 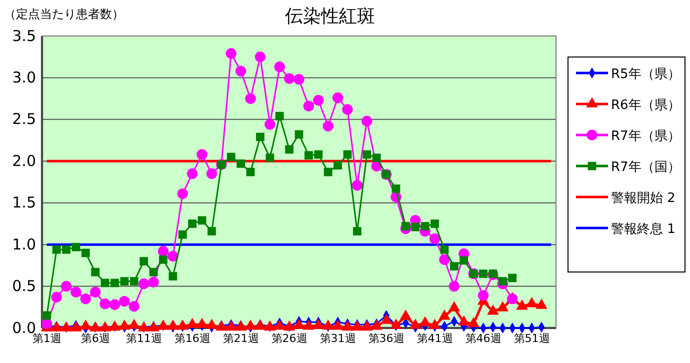 I want to click on x-tick-label: 第16週, so click(x=192, y=338).